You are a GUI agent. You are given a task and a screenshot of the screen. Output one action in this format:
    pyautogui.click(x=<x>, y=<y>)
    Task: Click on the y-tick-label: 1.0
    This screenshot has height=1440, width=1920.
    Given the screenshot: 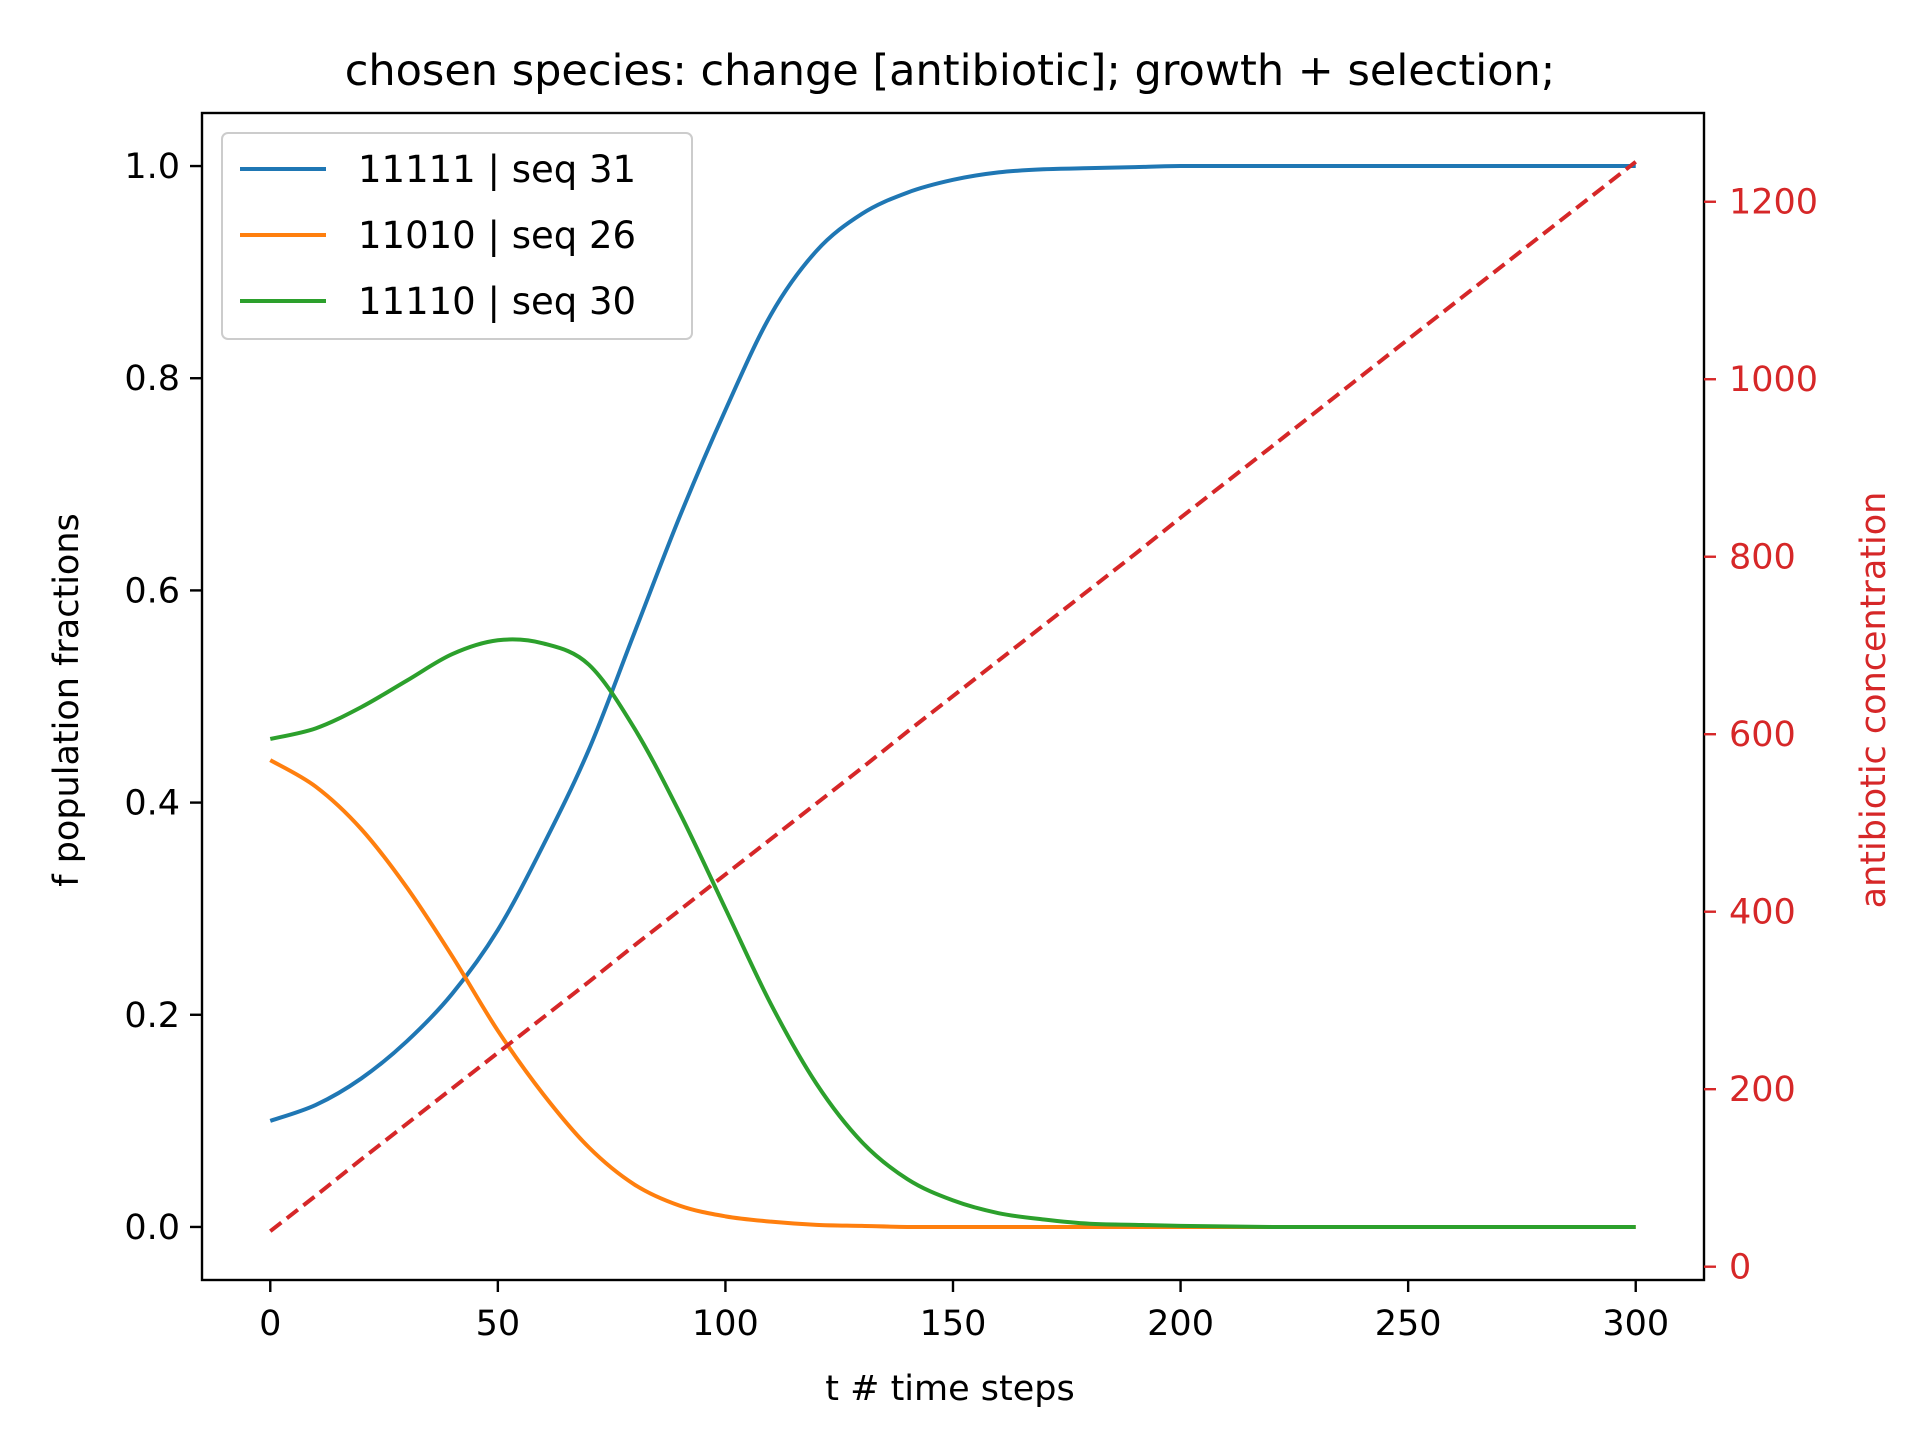 What is the action you would take?
    pyautogui.click(x=152, y=167)
    